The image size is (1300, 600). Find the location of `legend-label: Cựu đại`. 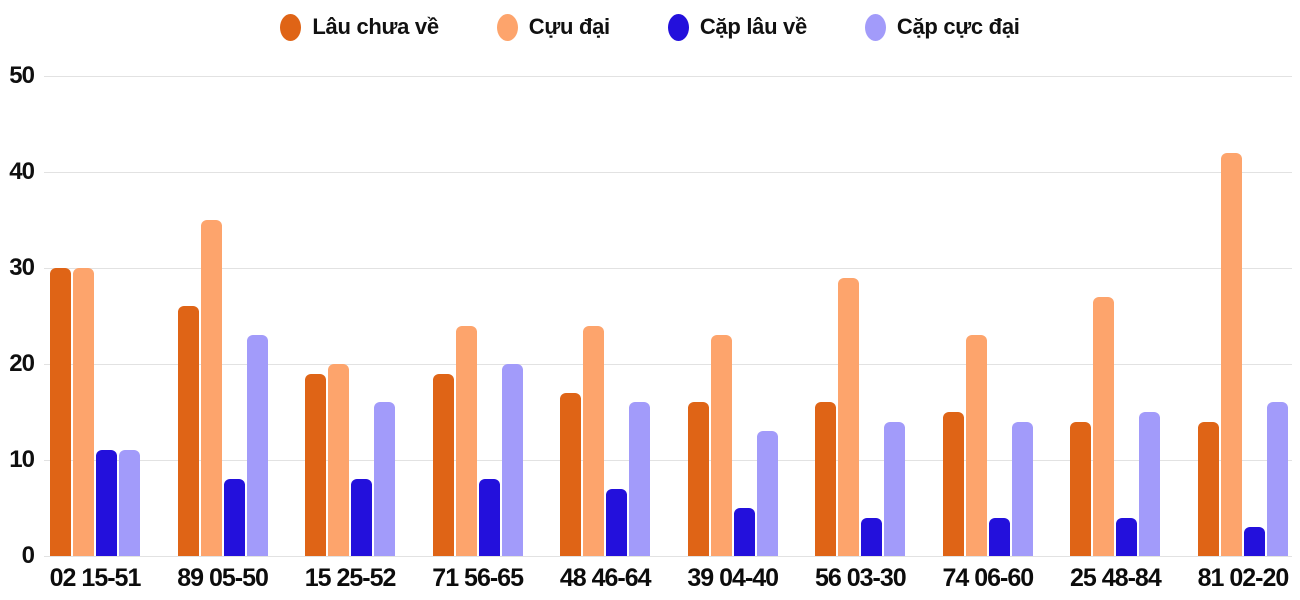

legend-label: Cựu đại is located at coordinates (569, 26).